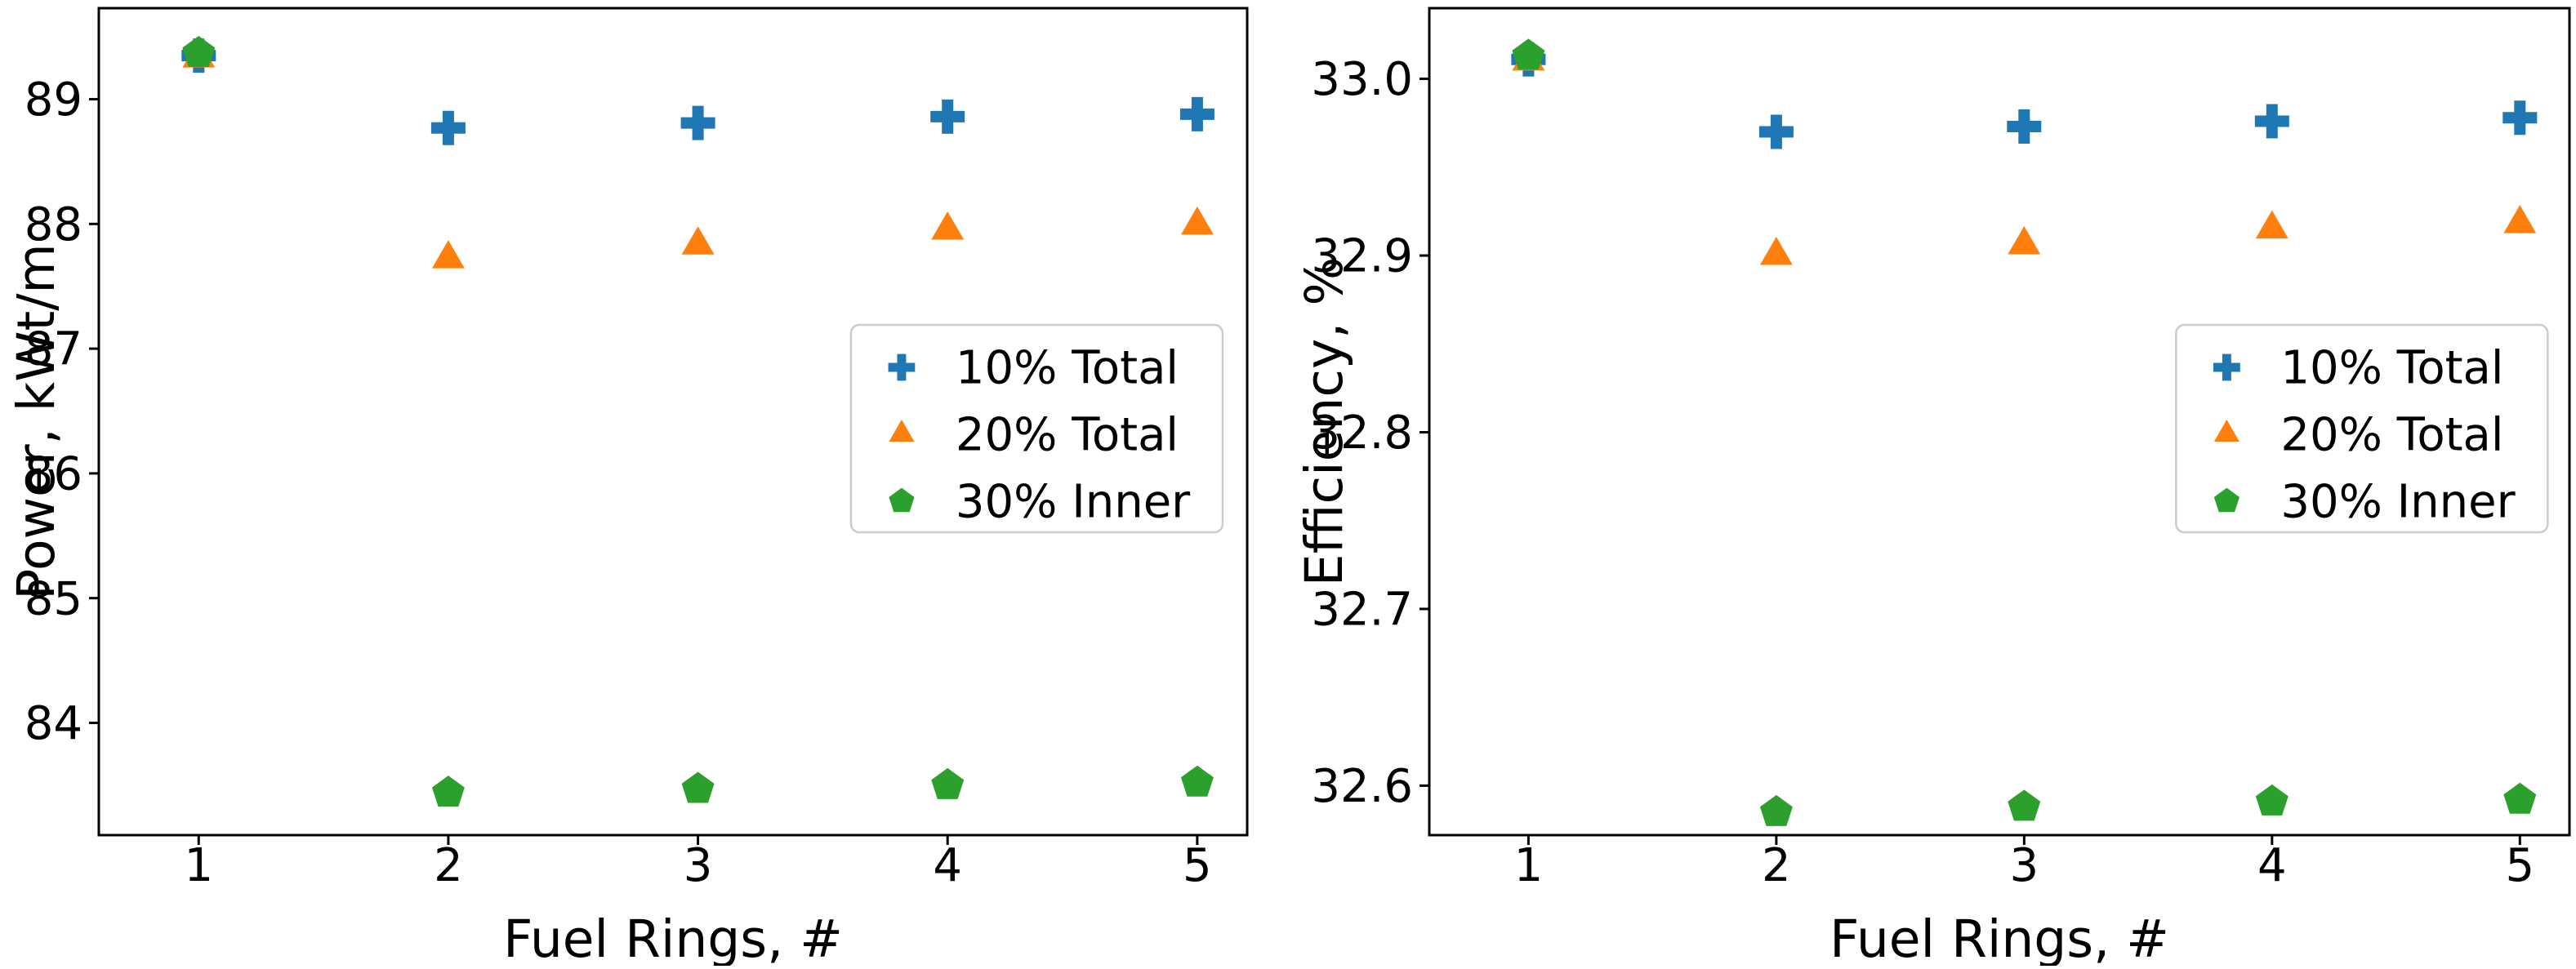 This screenshot has width=2576, height=969. What do you see at coordinates (53, 224) in the screenshot?
I see `y-axis-tick-label: 88` at bounding box center [53, 224].